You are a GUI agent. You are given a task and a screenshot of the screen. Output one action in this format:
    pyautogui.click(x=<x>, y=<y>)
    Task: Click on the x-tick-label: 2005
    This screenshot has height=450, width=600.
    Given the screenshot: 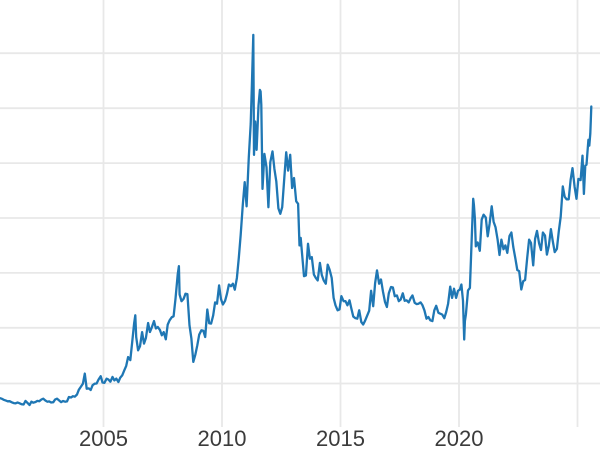 What is the action you would take?
    pyautogui.click(x=103, y=438)
    